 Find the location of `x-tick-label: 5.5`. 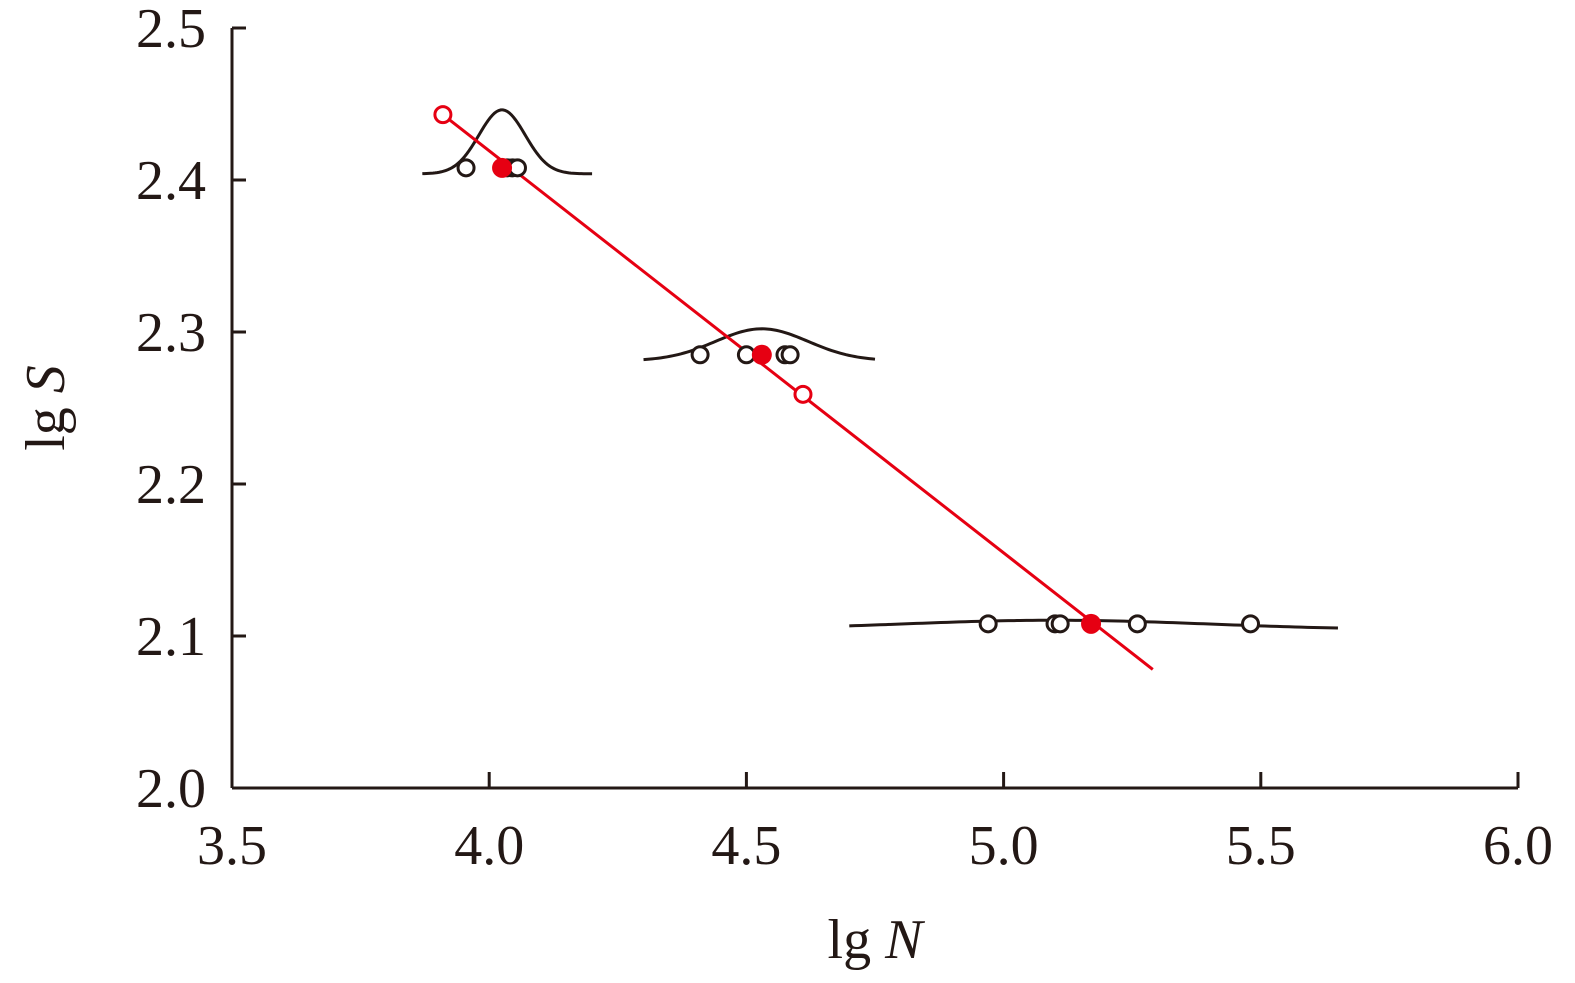

x-tick-label: 5.5 is located at coordinates (1261, 846).